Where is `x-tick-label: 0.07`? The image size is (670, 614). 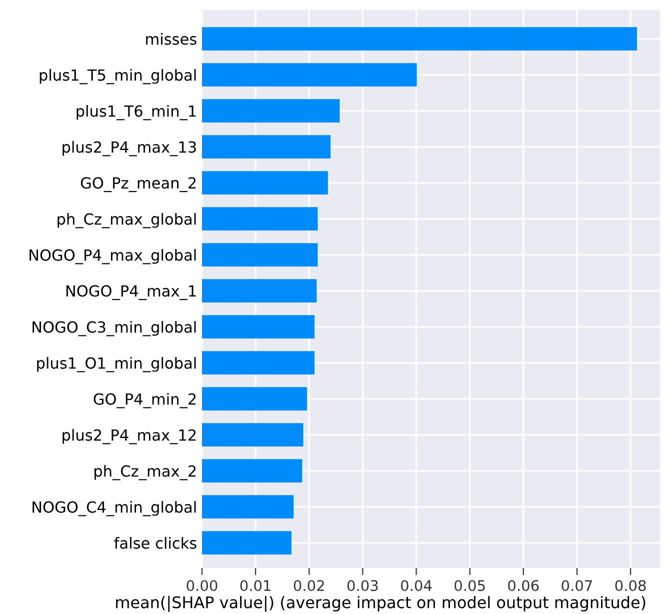
x-tick-label: 0.07 is located at coordinates (577, 586).